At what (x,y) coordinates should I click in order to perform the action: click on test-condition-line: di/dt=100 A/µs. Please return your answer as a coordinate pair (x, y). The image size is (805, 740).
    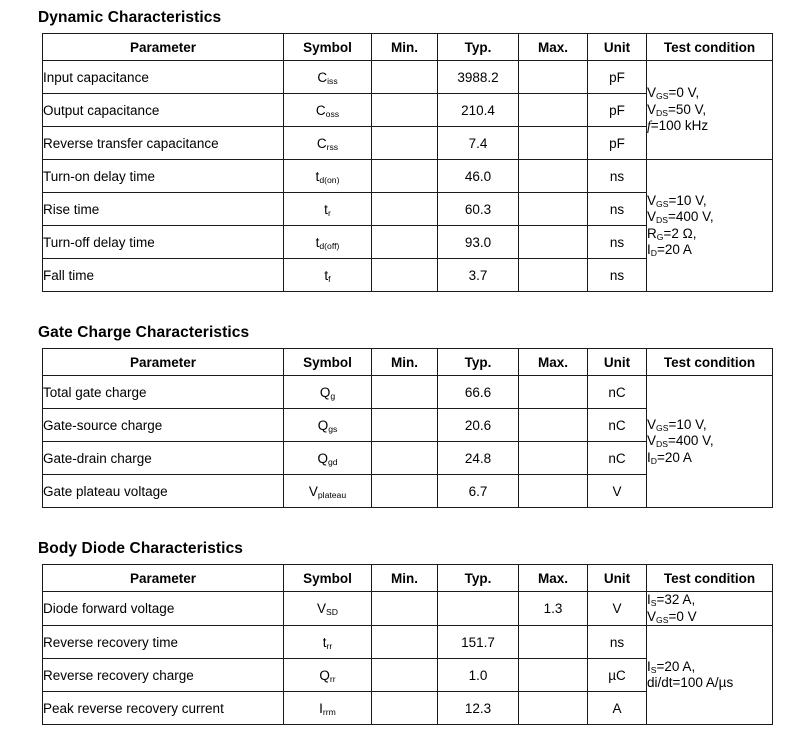
    Looking at the image, I should click on (690, 682).